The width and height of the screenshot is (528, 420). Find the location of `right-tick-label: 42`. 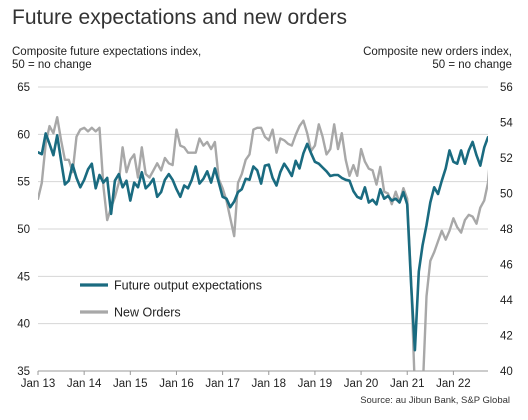

right-tick-label: 42 is located at coordinates (506, 337).